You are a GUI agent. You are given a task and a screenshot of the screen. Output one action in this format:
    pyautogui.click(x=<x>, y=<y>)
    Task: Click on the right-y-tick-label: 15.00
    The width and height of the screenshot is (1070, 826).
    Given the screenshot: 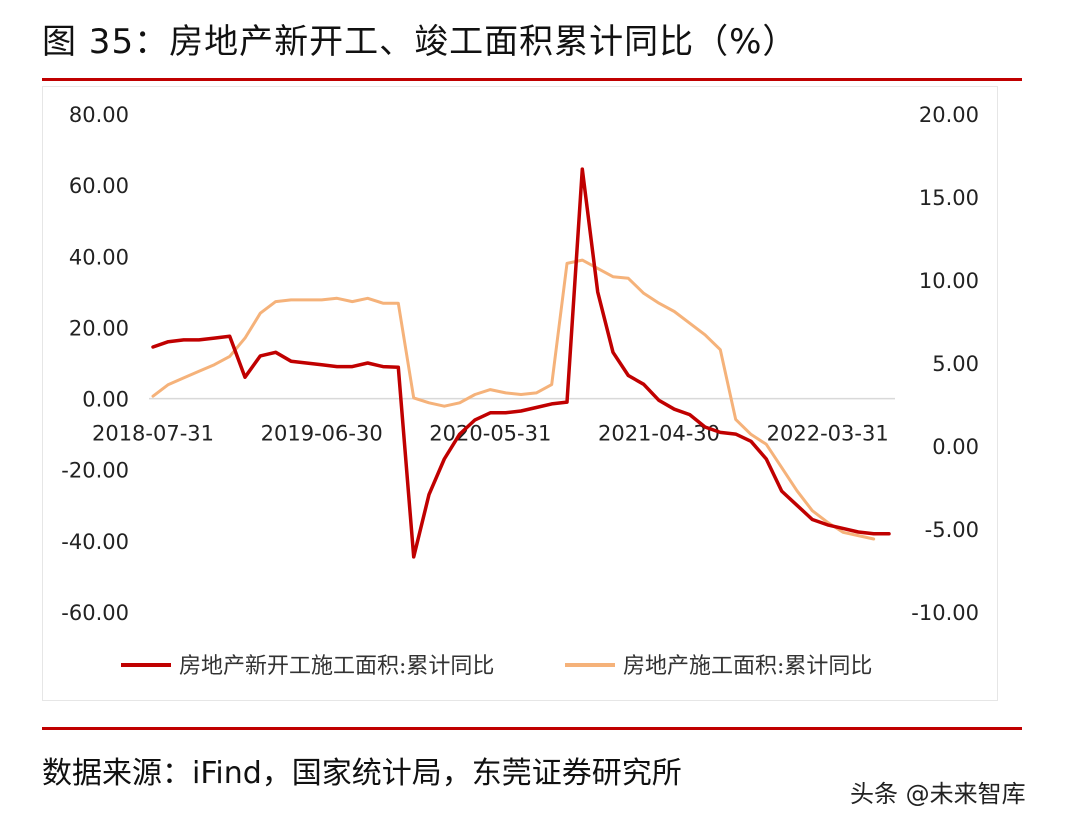 What is the action you would take?
    pyautogui.click(x=949, y=198)
    